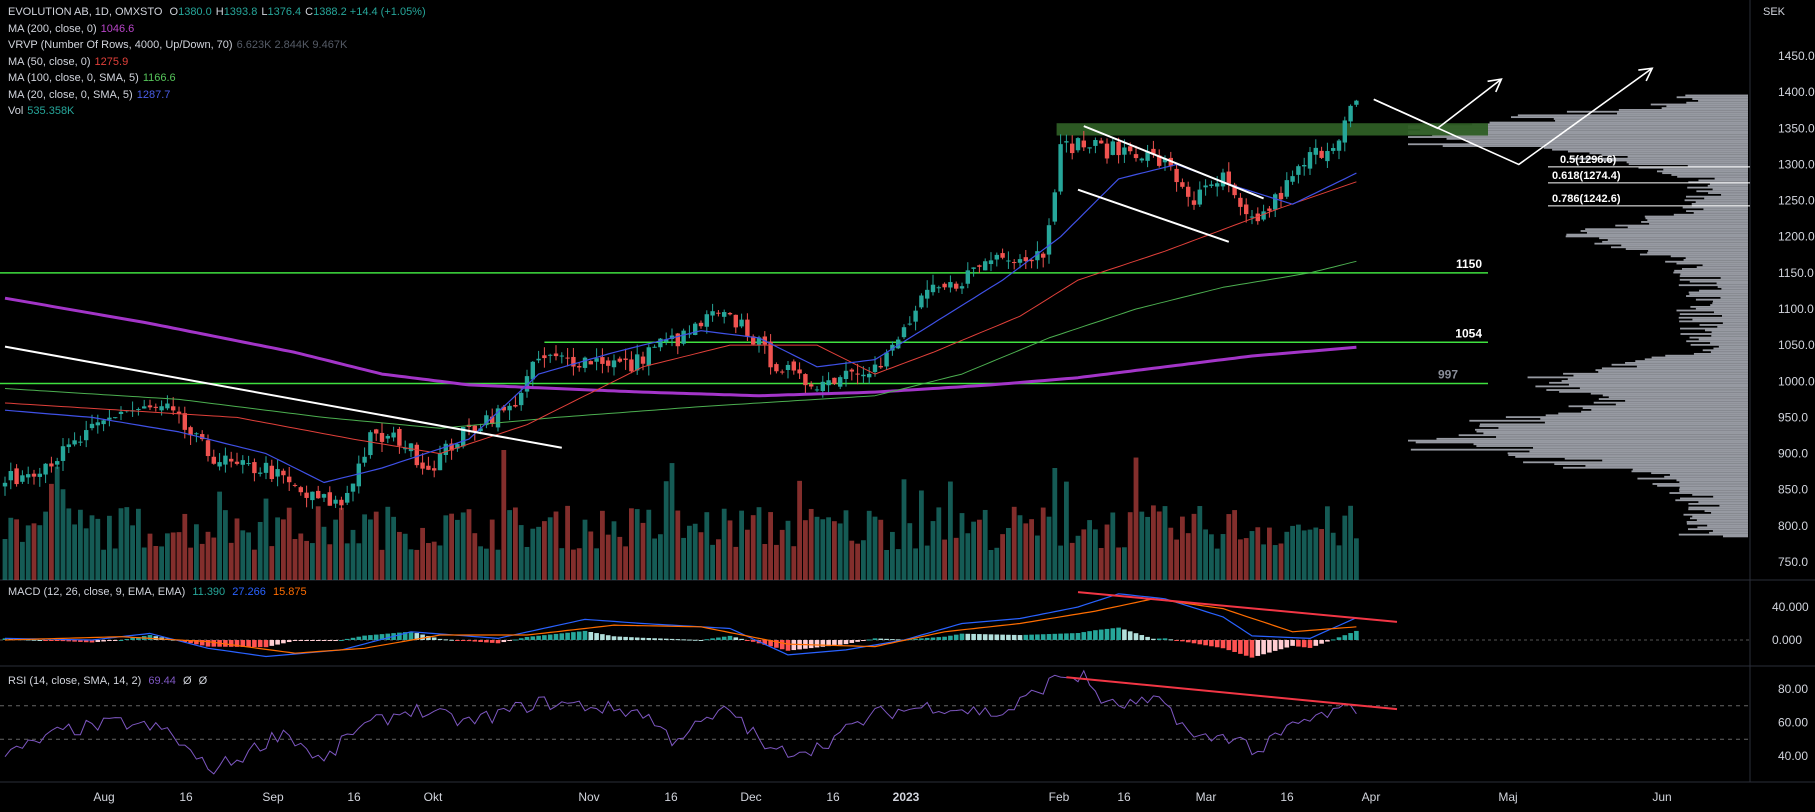 This screenshot has width=1815, height=812. What do you see at coordinates (97, 592) in the screenshot?
I see `macd-label: MACD (12, 26, close, 9, EMA, EMA)` at bounding box center [97, 592].